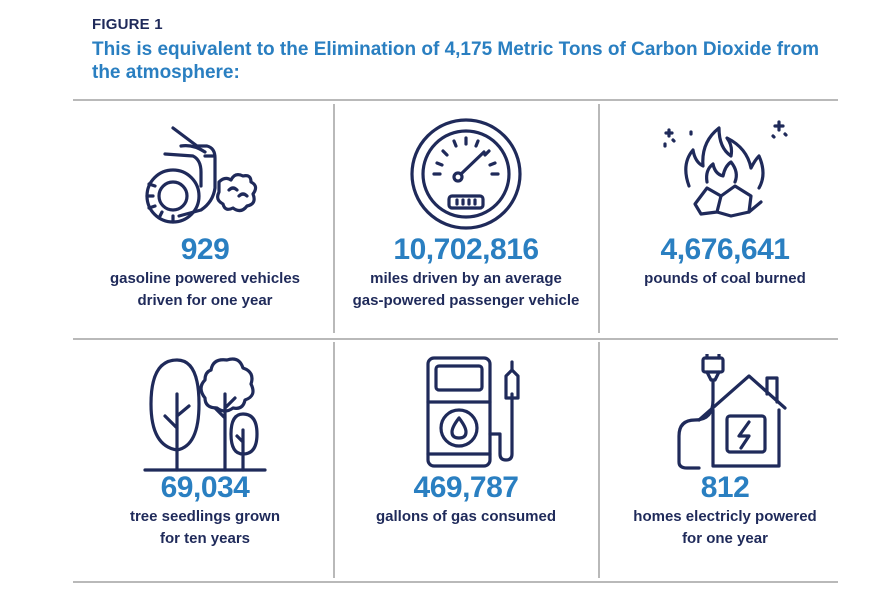  What do you see at coordinates (725, 278) in the screenshot?
I see `stat-label: pounds of coal burned` at bounding box center [725, 278].